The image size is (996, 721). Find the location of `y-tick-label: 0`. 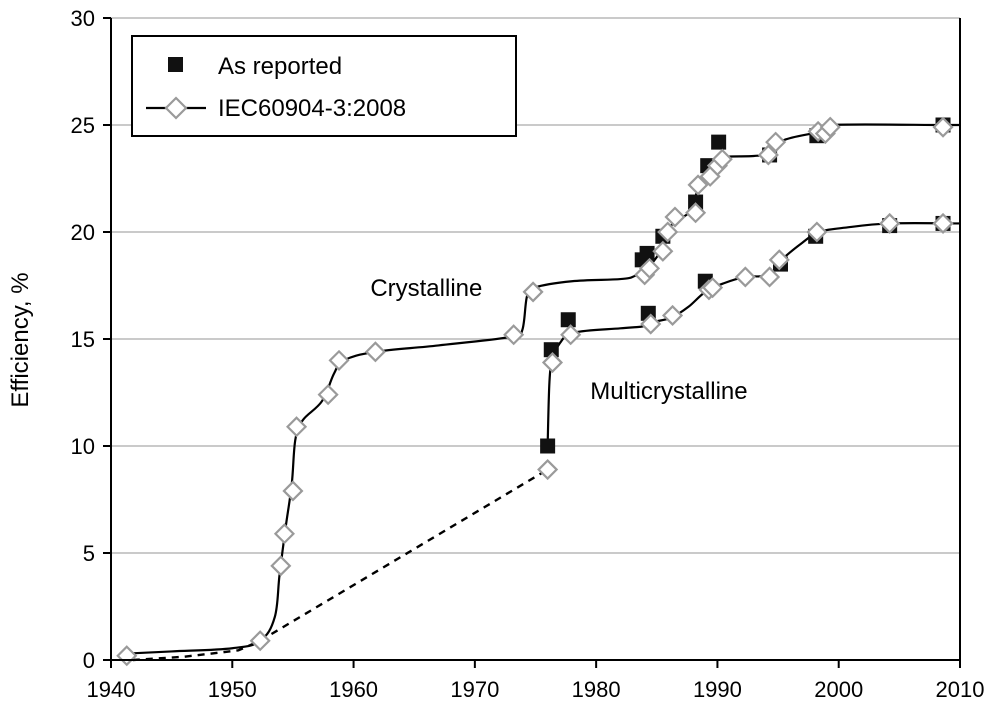

y-tick-label: 0 is located at coordinates (89, 660).